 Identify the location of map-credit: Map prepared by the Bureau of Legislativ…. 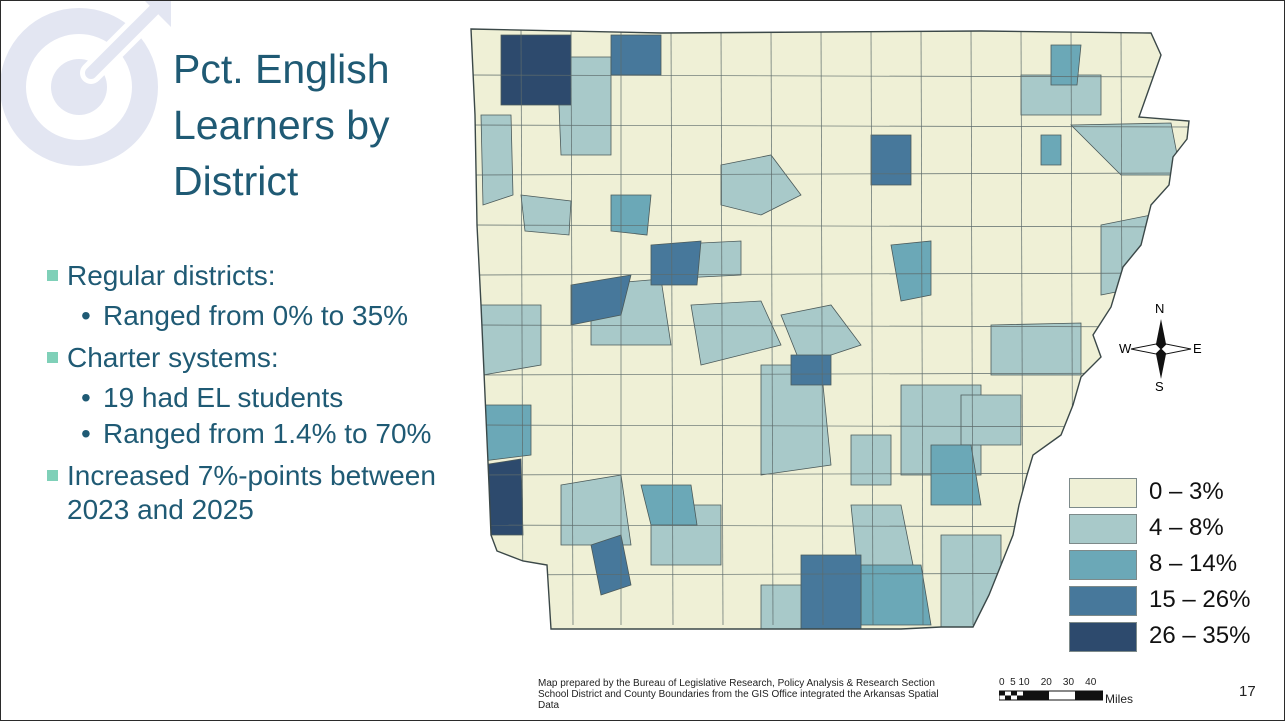
(763, 694).